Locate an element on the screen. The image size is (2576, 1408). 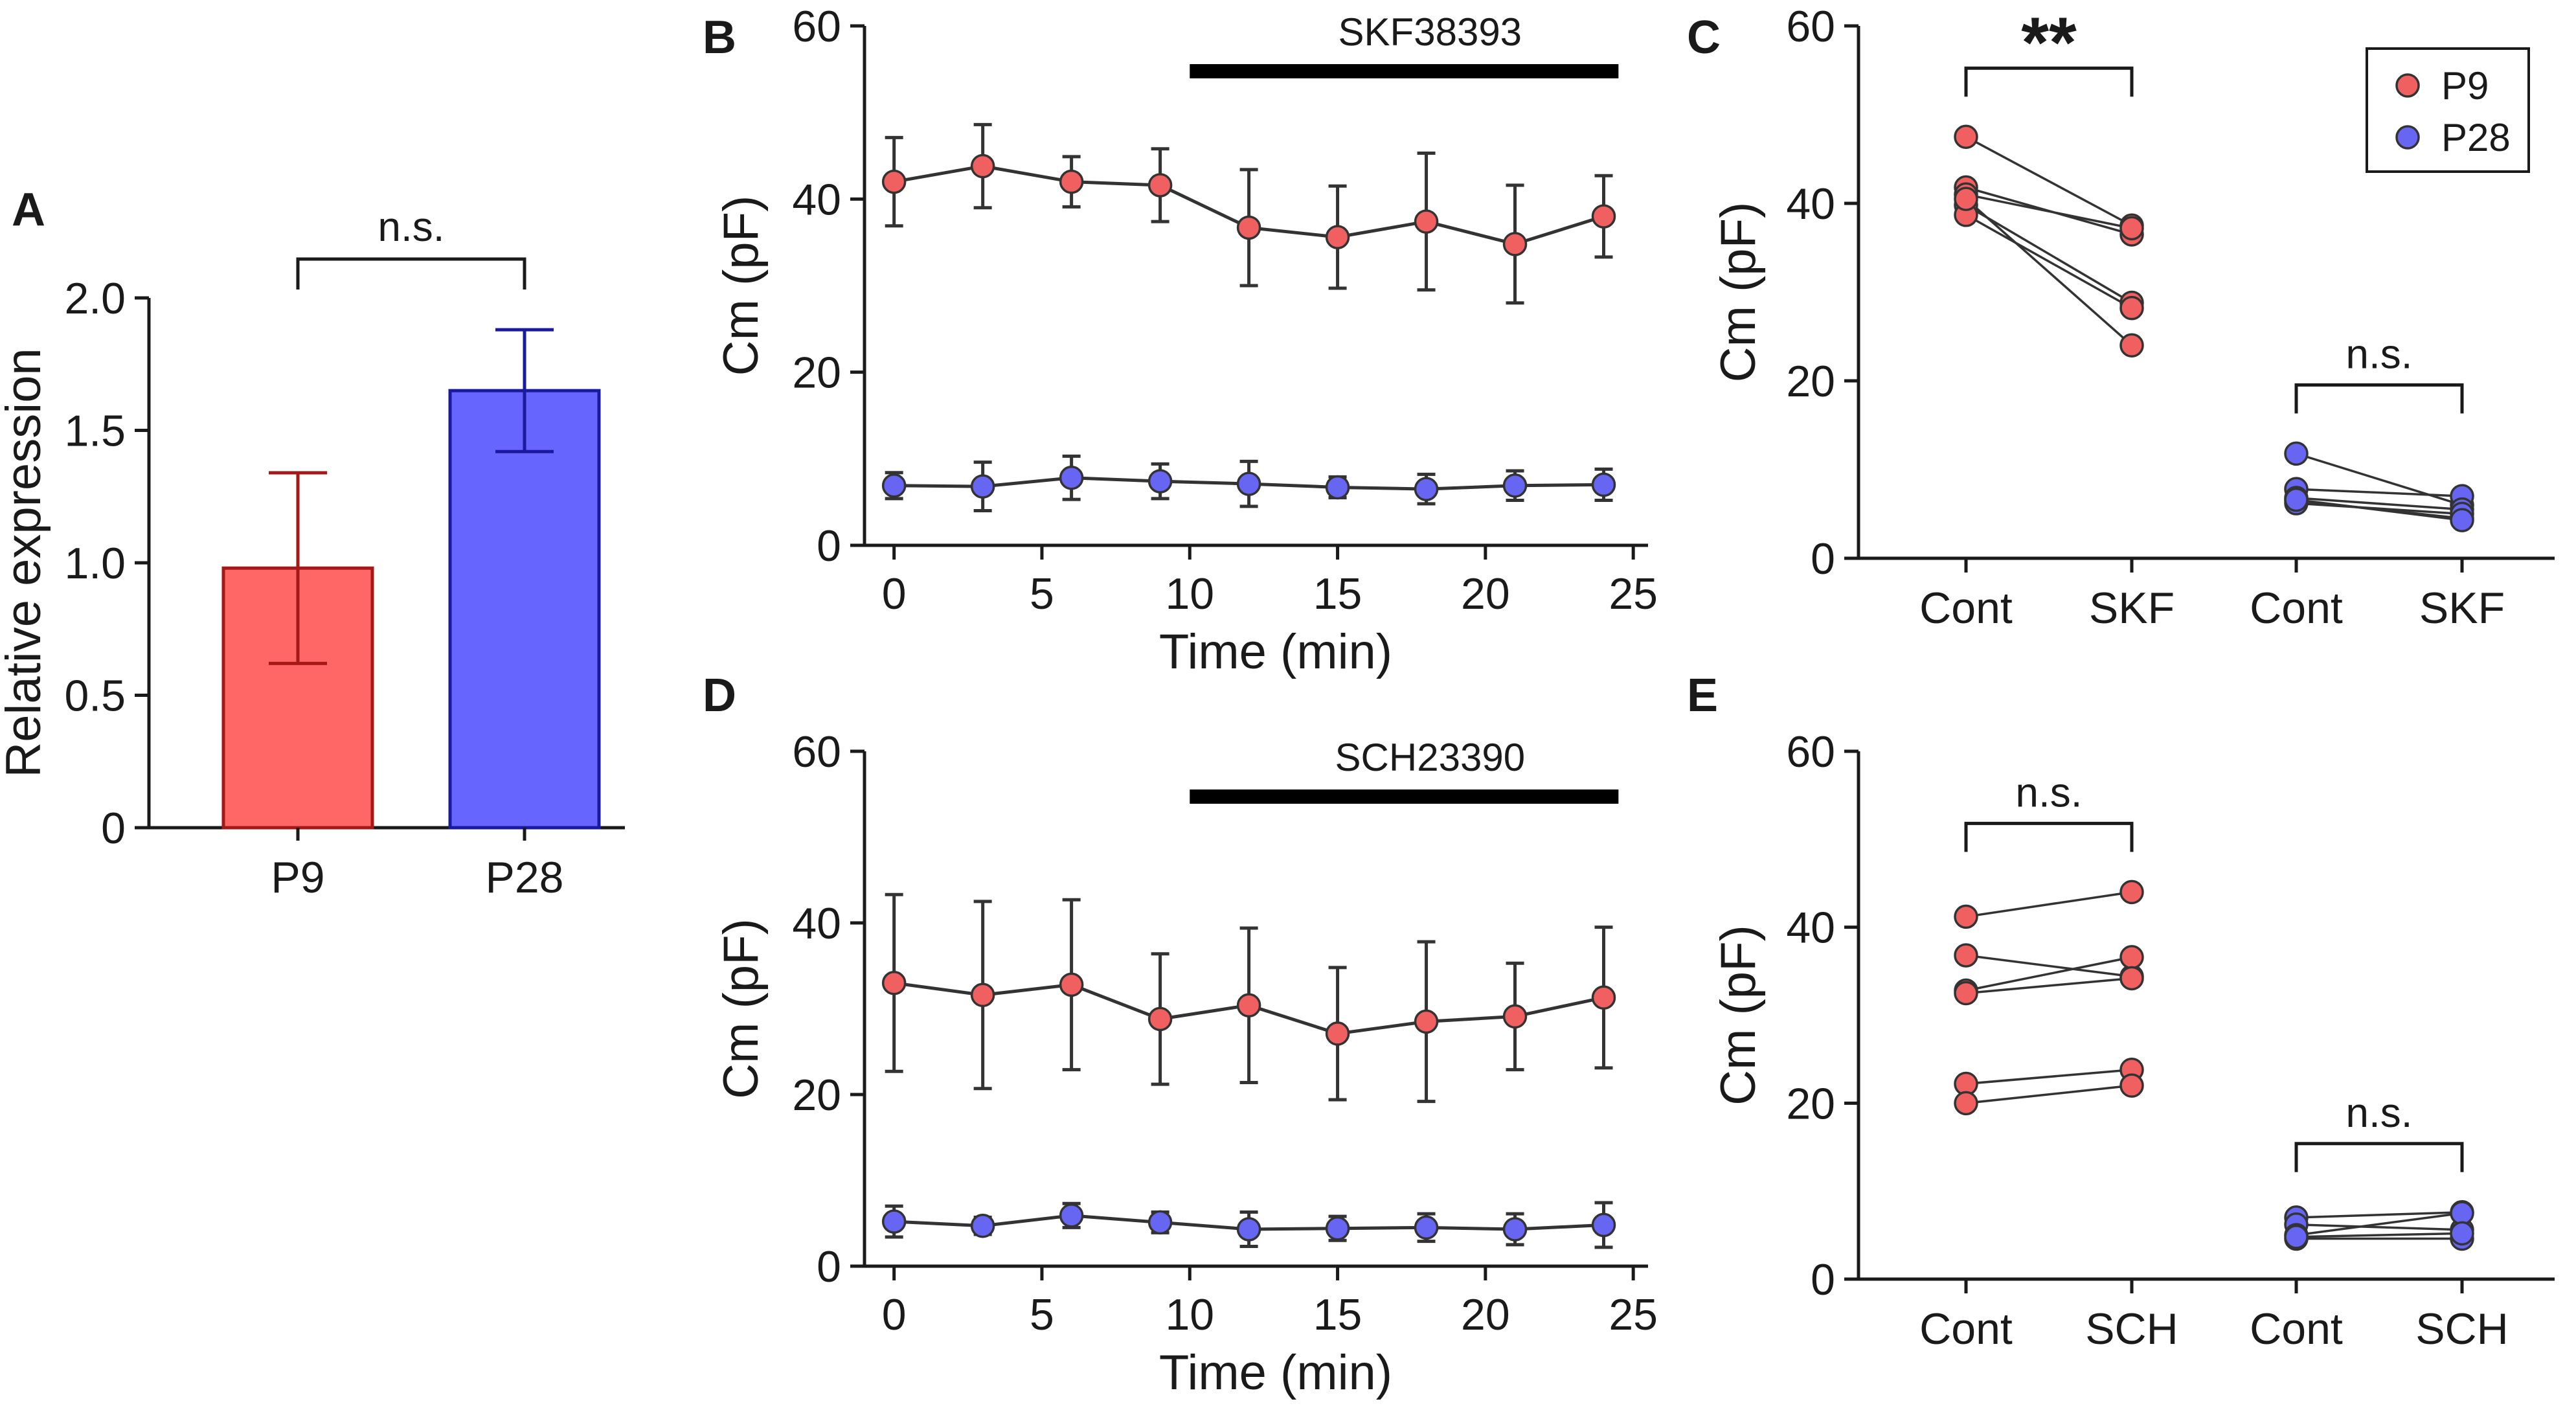
x-tick-label: P28 is located at coordinates (525, 877).